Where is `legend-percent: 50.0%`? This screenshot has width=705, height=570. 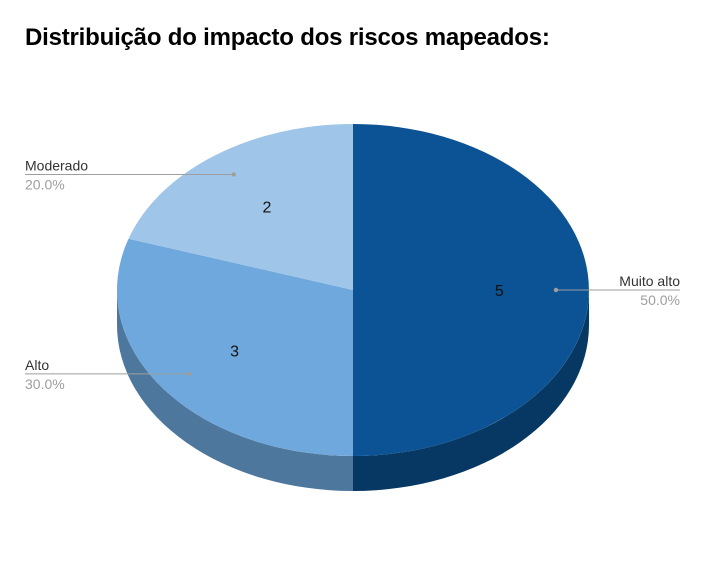
legend-percent: 50.0% is located at coordinates (660, 300).